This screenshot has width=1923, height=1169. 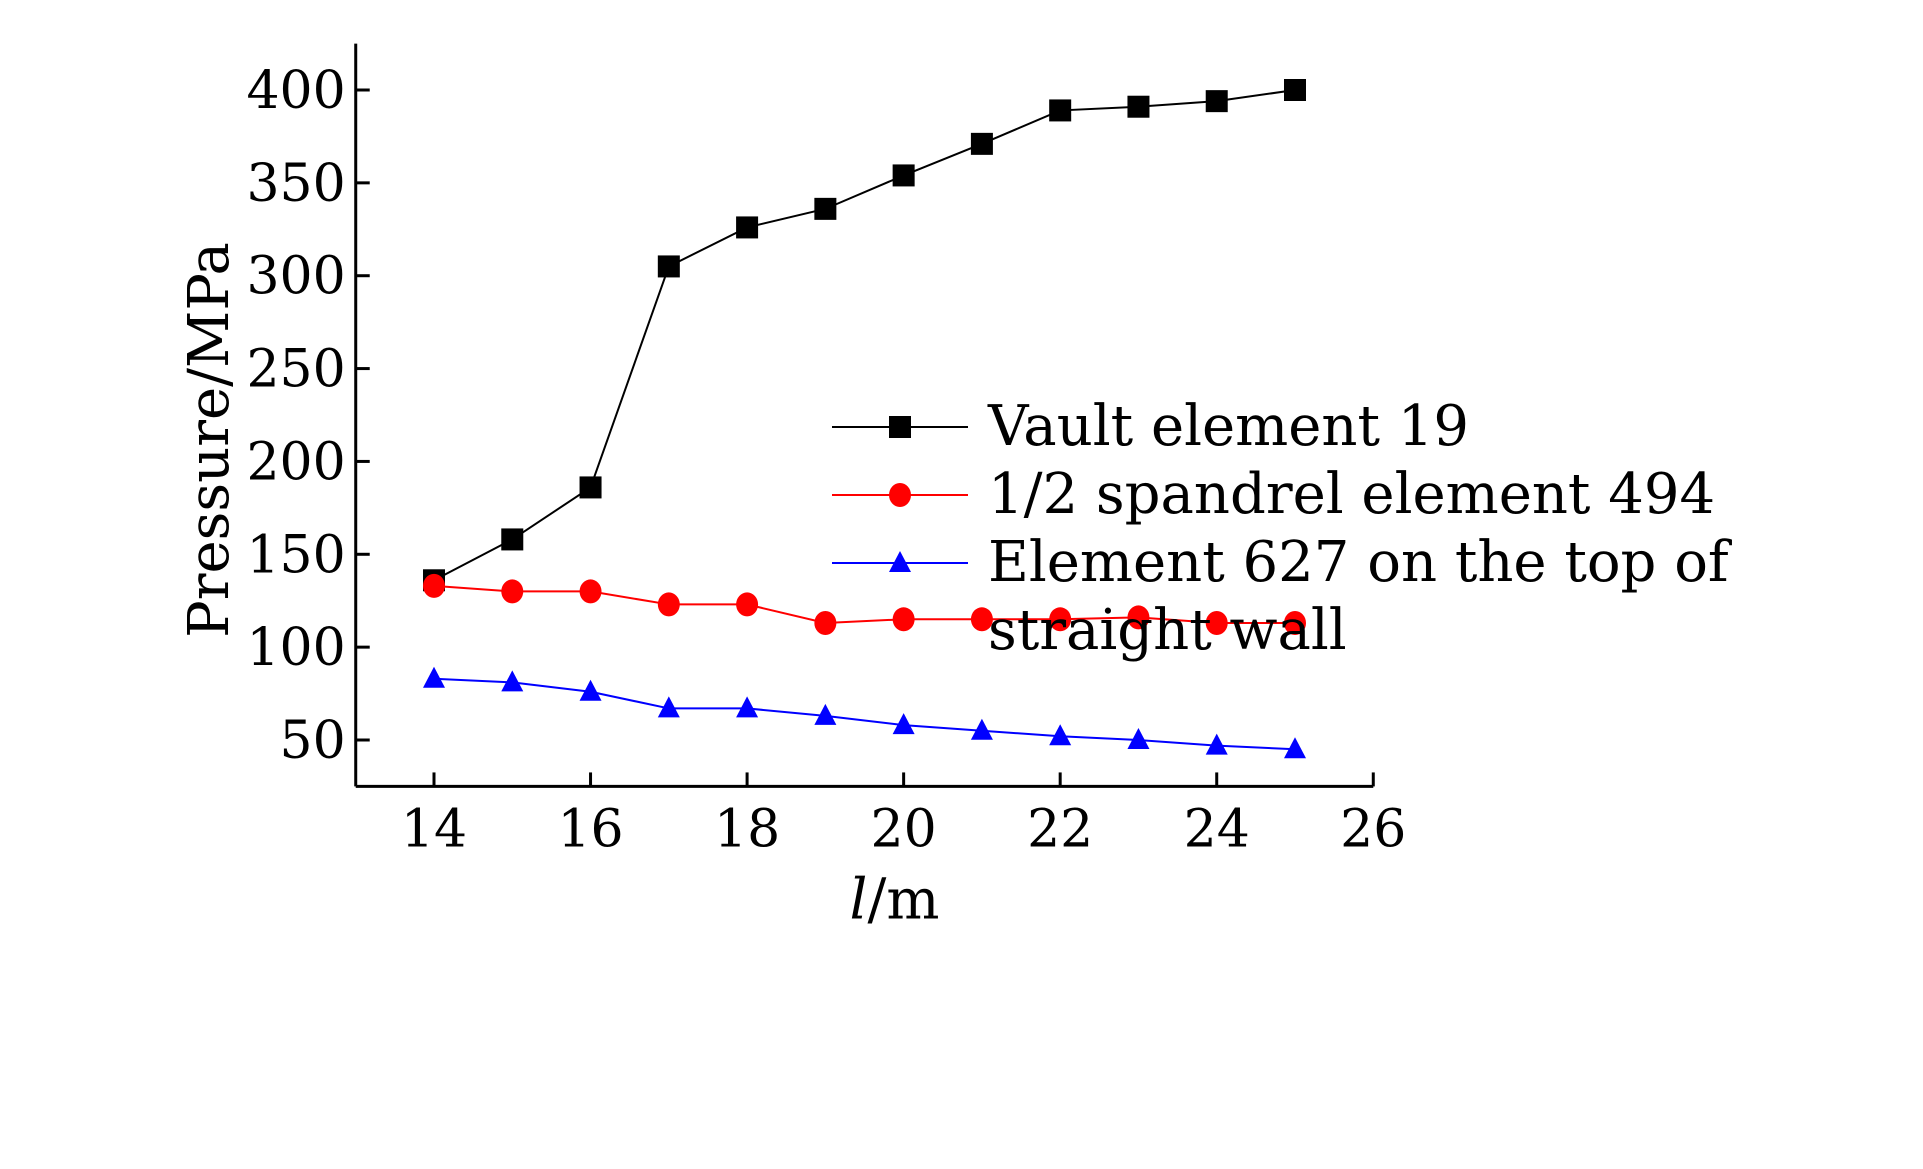 What do you see at coordinates (295, 277) in the screenshot?
I see `y-tick-label: 300` at bounding box center [295, 277].